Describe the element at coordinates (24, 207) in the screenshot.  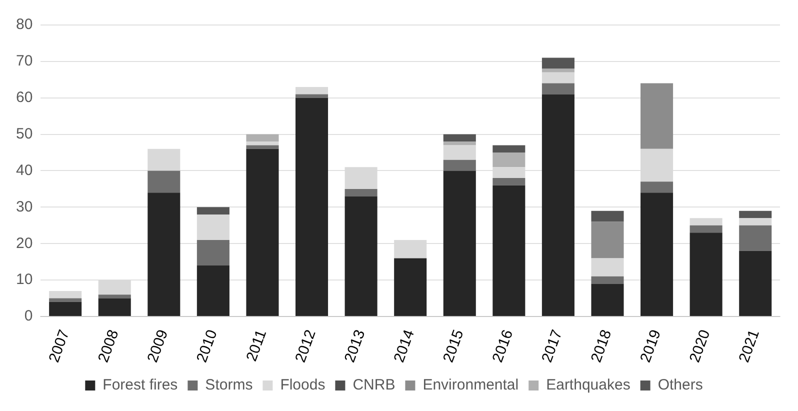
I see `y-tick-label: 30` at that location.